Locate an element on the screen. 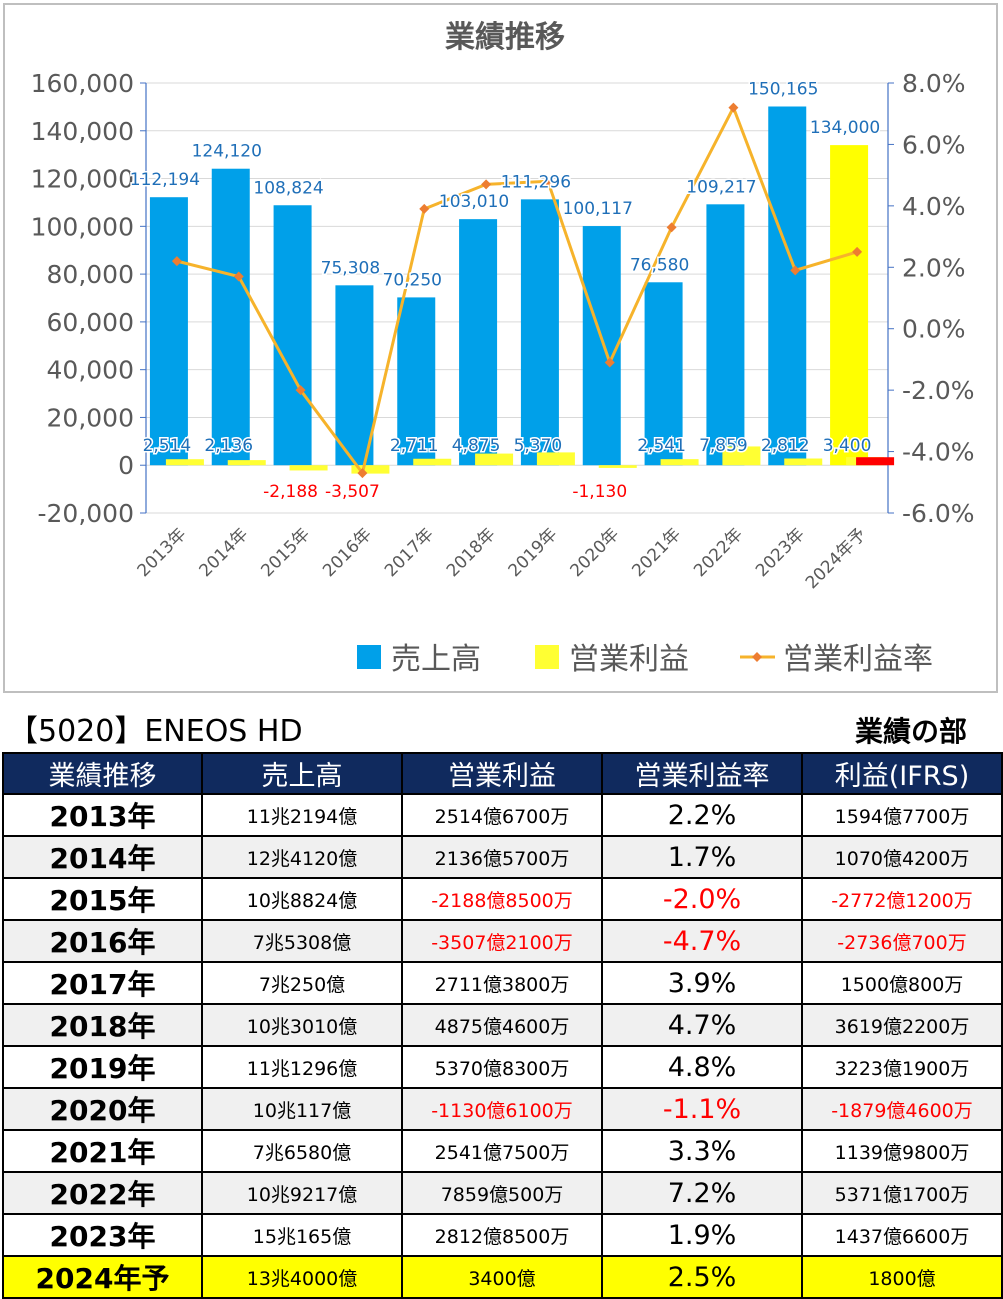  category-label: 2019年 is located at coordinates (533, 552).